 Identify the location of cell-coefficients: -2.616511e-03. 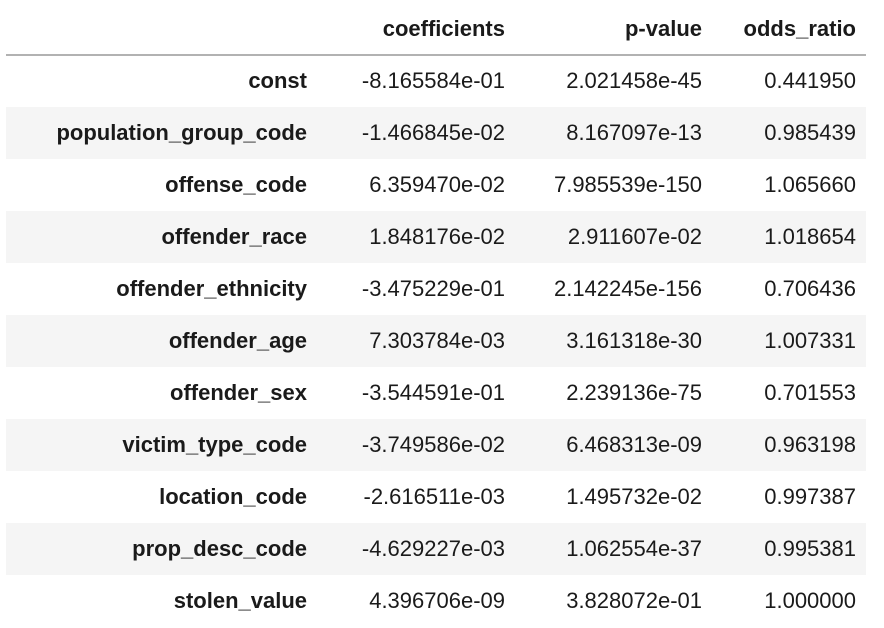
(434, 496).